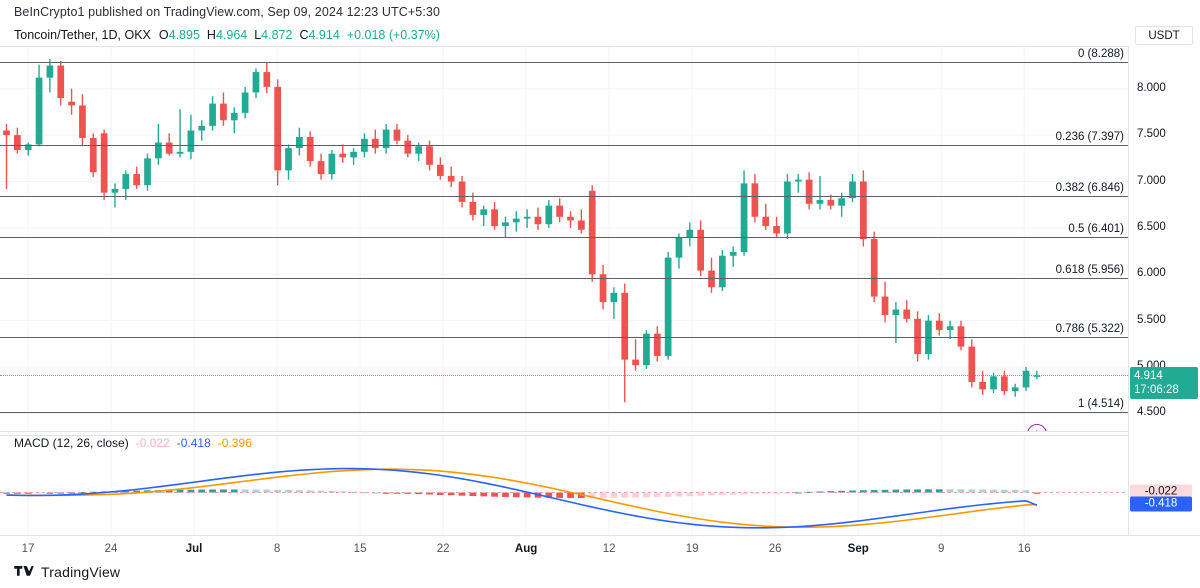 The width and height of the screenshot is (1200, 588). I want to click on time-tick-label: 9, so click(941, 549).